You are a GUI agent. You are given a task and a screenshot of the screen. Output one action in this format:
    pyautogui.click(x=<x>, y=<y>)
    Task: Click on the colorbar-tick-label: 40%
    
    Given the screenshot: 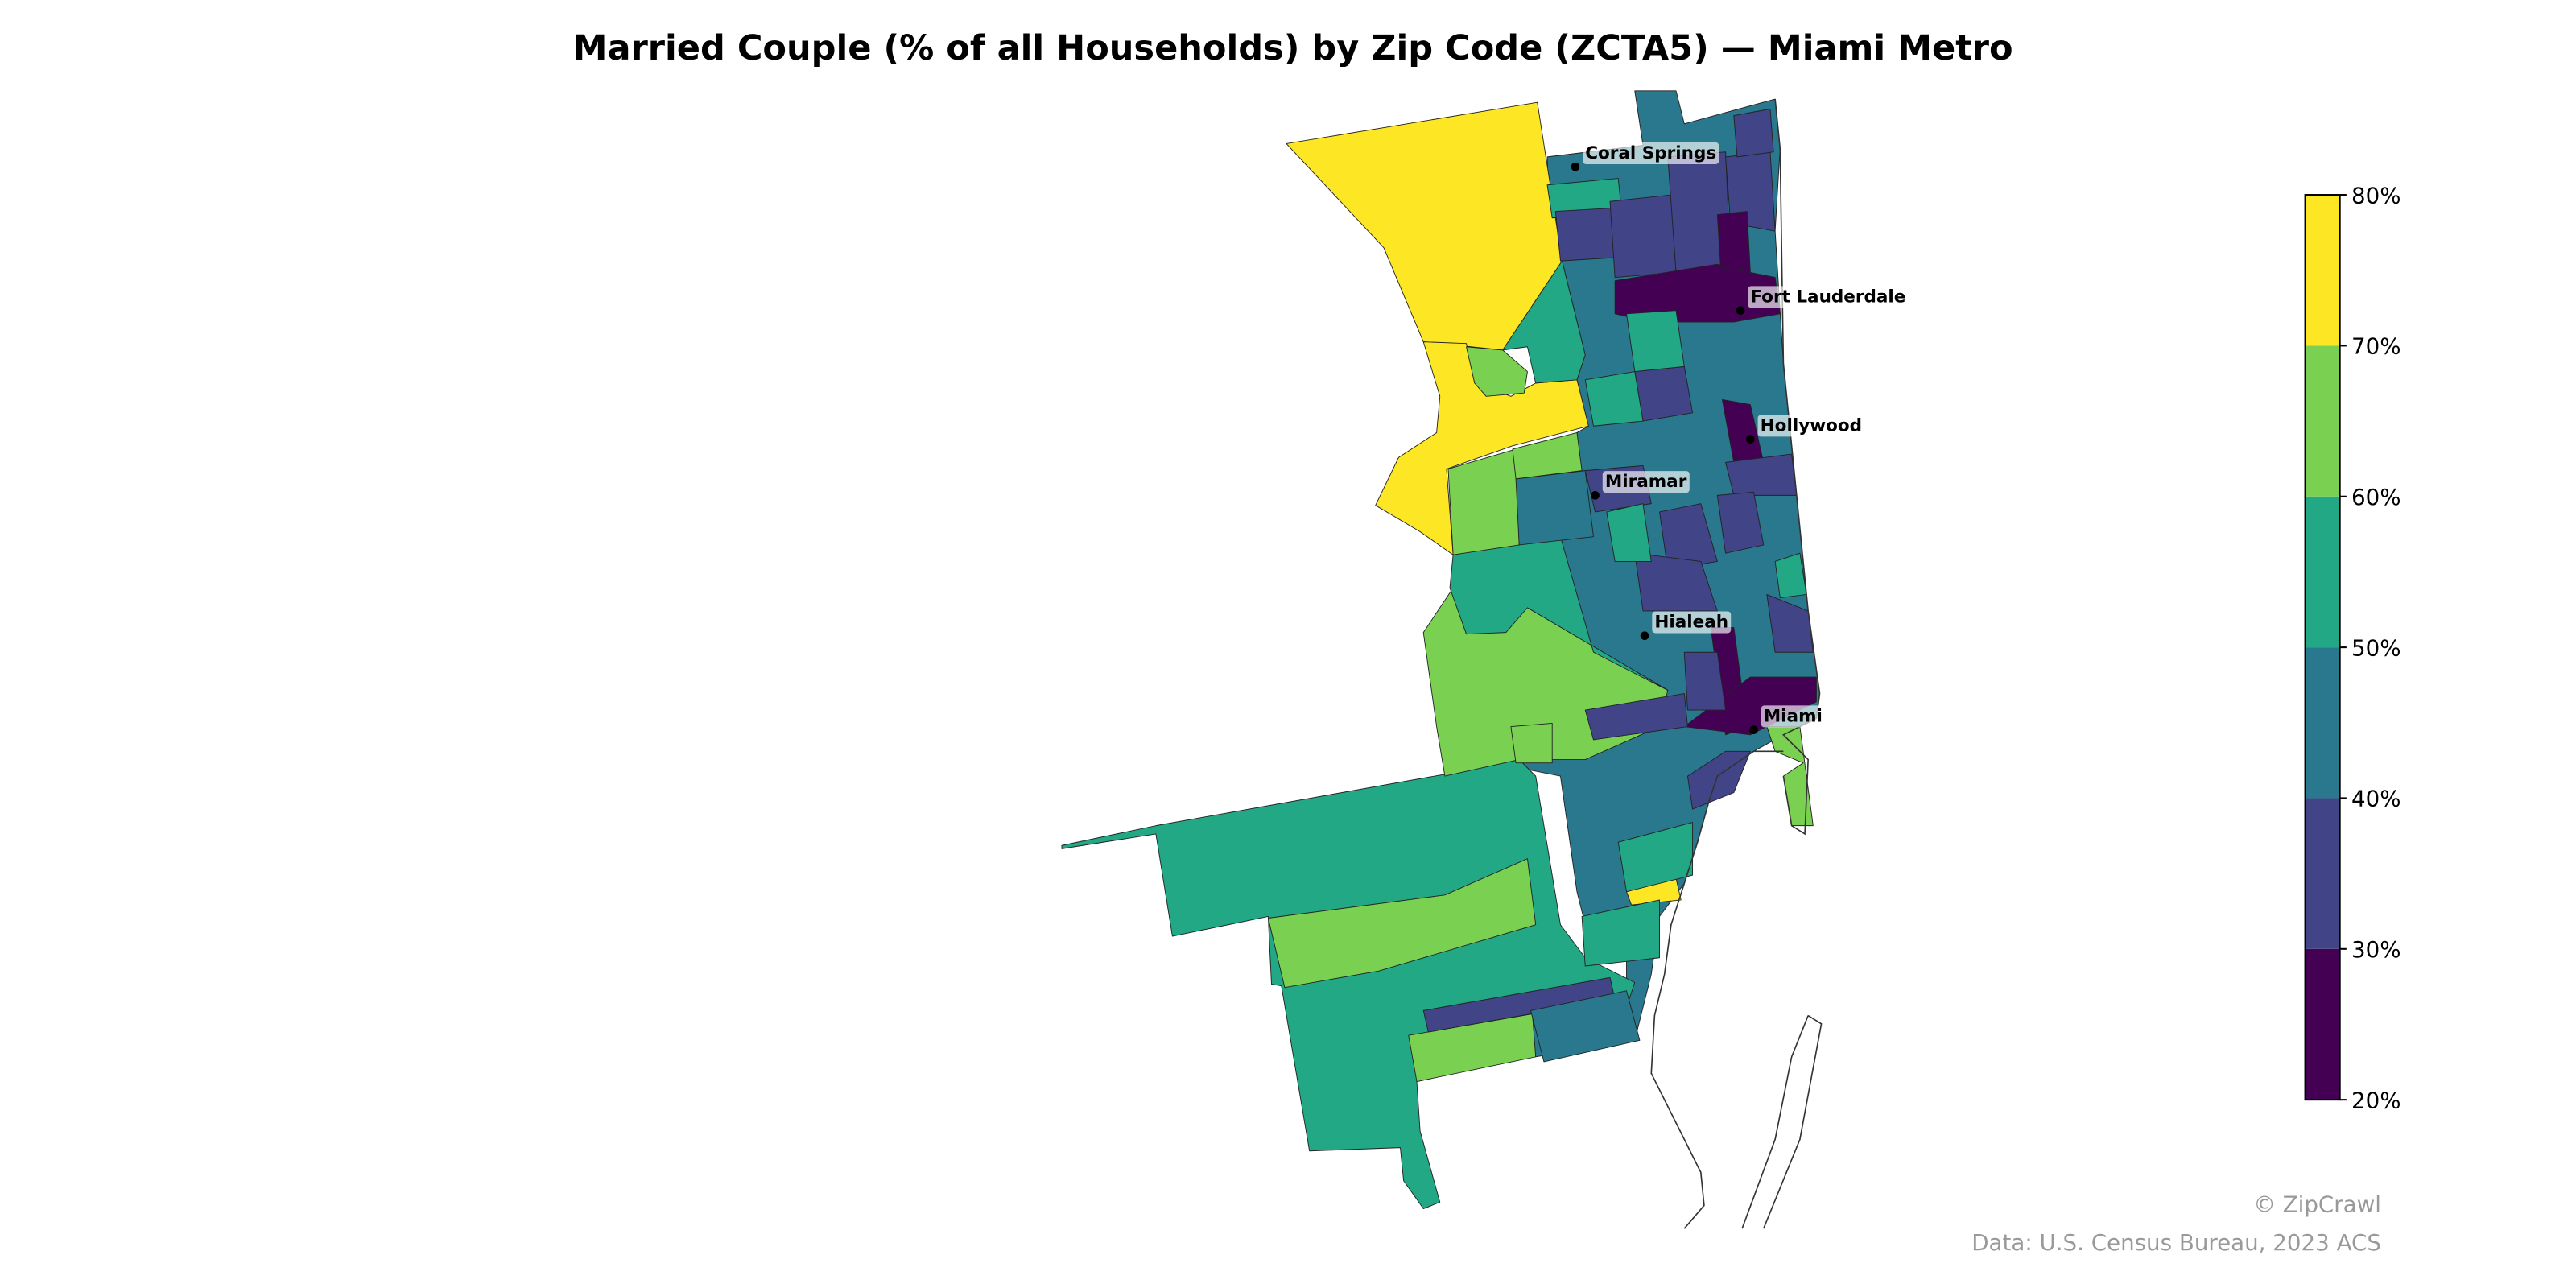 What is the action you would take?
    pyautogui.click(x=2376, y=799)
    